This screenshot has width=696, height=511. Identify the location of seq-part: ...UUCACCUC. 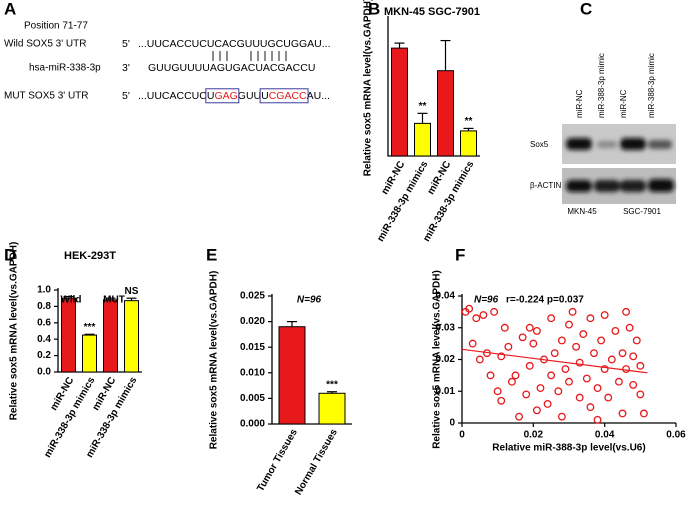
(172, 96).